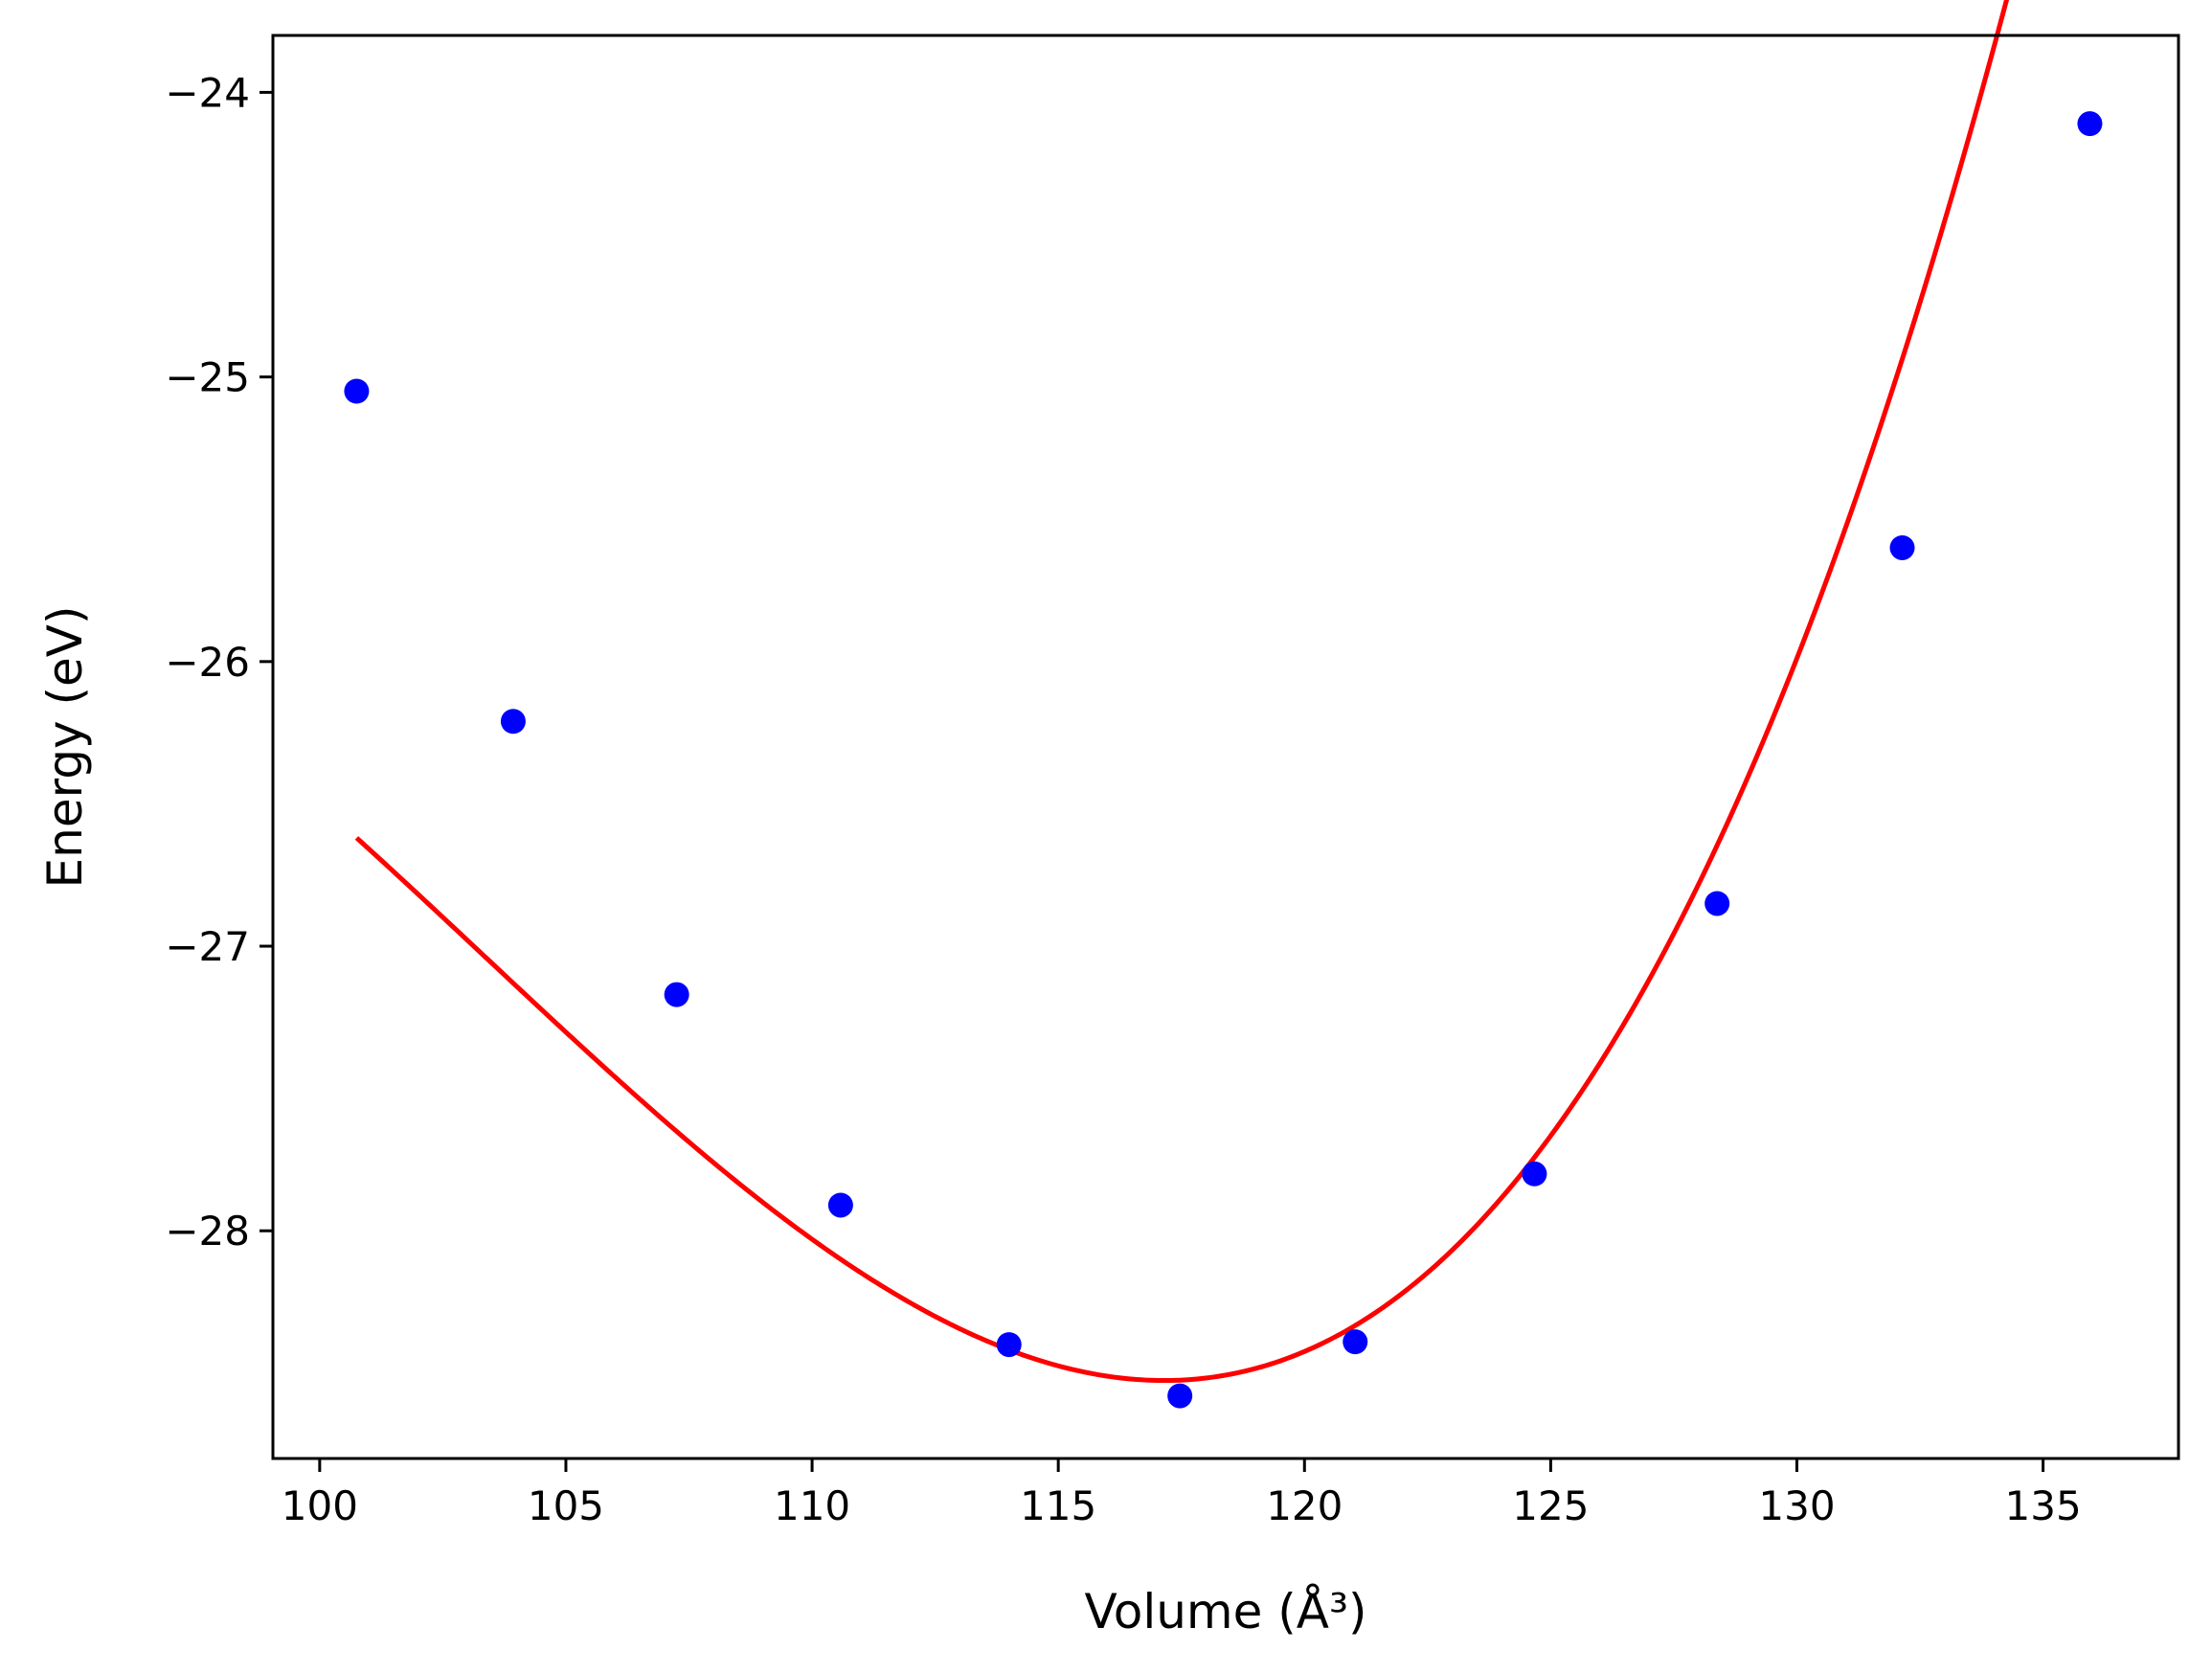 This screenshot has width=2212, height=1673. I want to click on x-tick-label: 120, so click(1304, 1505).